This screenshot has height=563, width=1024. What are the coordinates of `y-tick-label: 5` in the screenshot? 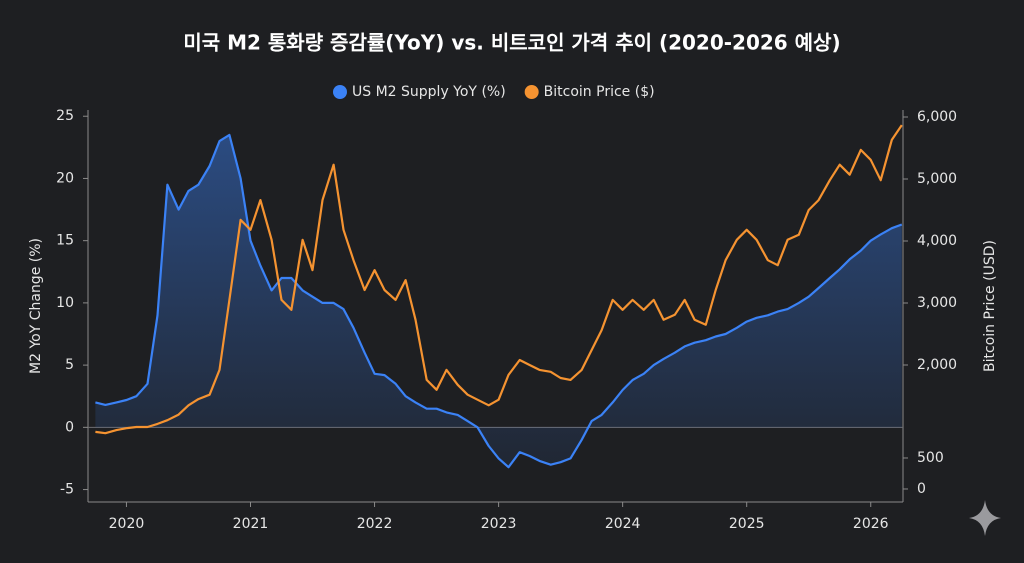 It's located at (69, 365).